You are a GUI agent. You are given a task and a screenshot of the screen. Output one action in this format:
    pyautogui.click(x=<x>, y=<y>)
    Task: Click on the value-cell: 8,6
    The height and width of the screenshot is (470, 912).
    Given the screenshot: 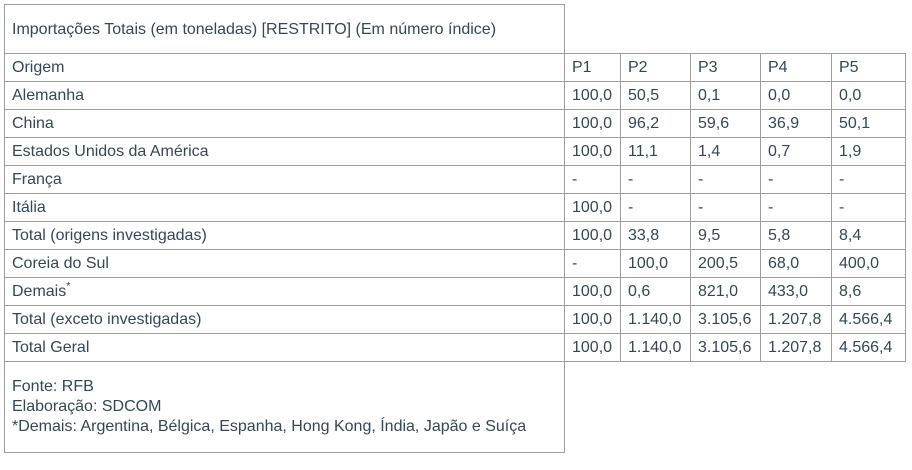 What is the action you would take?
    pyautogui.click(x=868, y=291)
    